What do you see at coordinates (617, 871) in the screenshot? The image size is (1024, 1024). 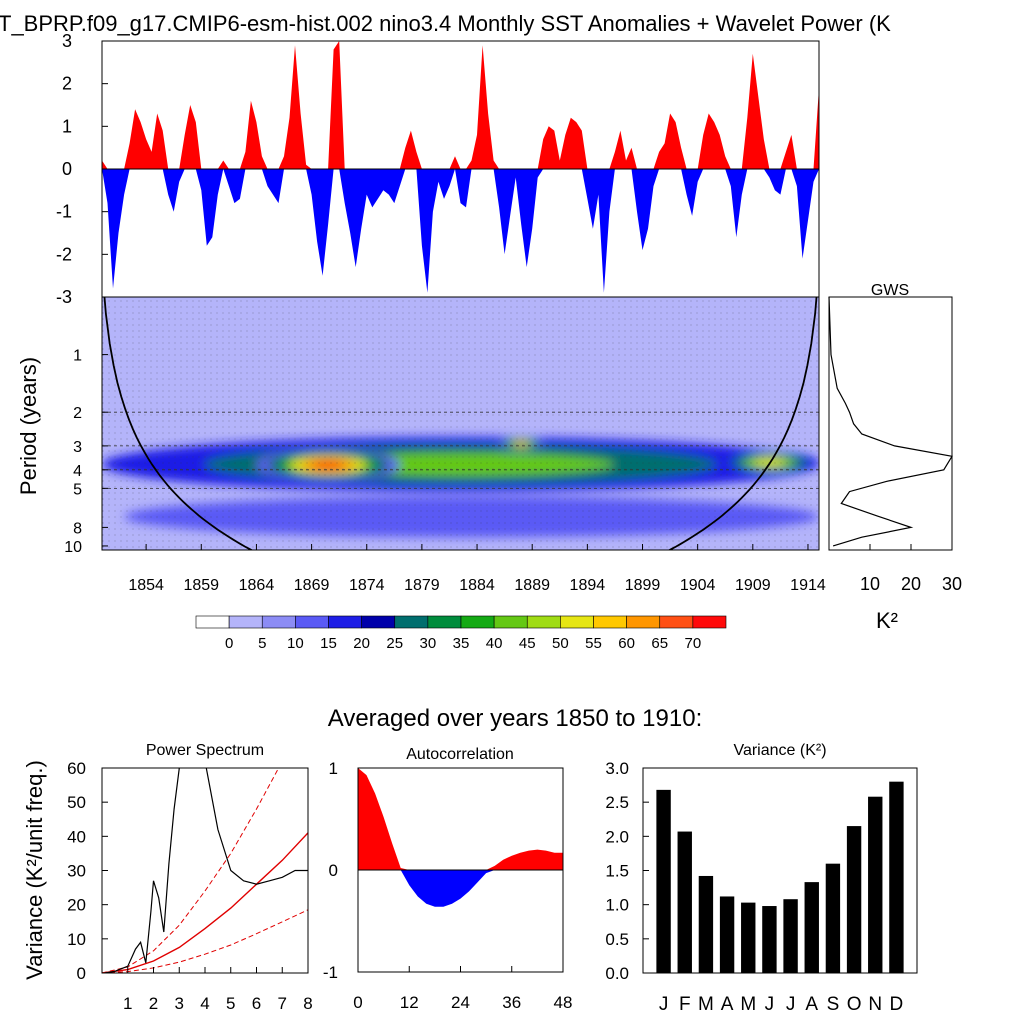 I see `var-ytick-label: 1.5` at bounding box center [617, 871].